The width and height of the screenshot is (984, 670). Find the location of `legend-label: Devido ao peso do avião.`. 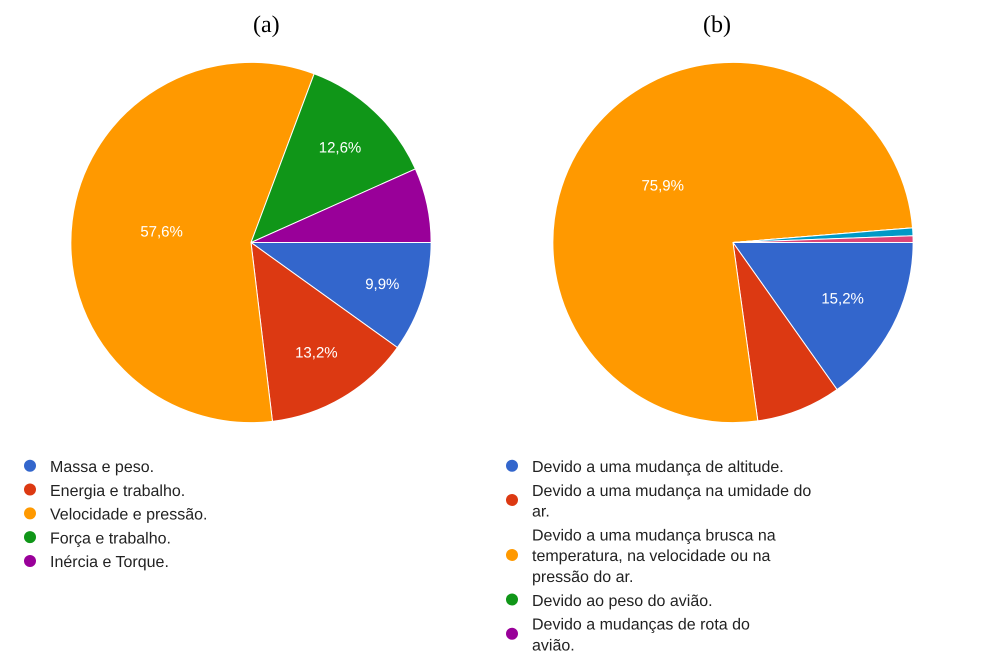

legend-label: Devido ao peso do avião. is located at coordinates (622, 601).